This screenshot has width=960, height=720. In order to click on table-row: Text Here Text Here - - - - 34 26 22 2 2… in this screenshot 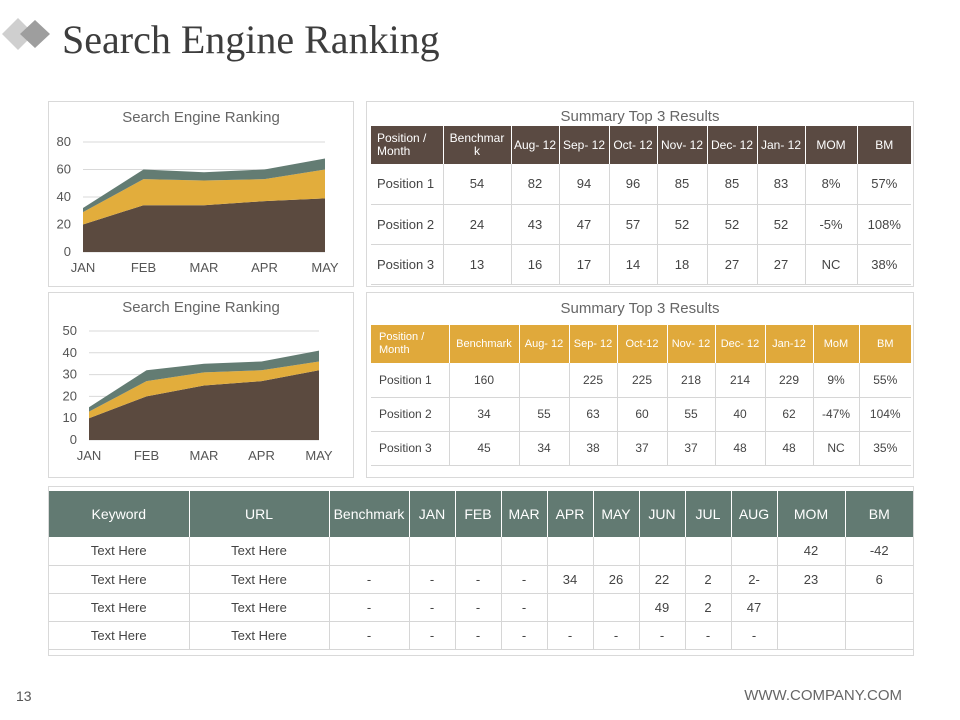, I will do `click(481, 579)`.